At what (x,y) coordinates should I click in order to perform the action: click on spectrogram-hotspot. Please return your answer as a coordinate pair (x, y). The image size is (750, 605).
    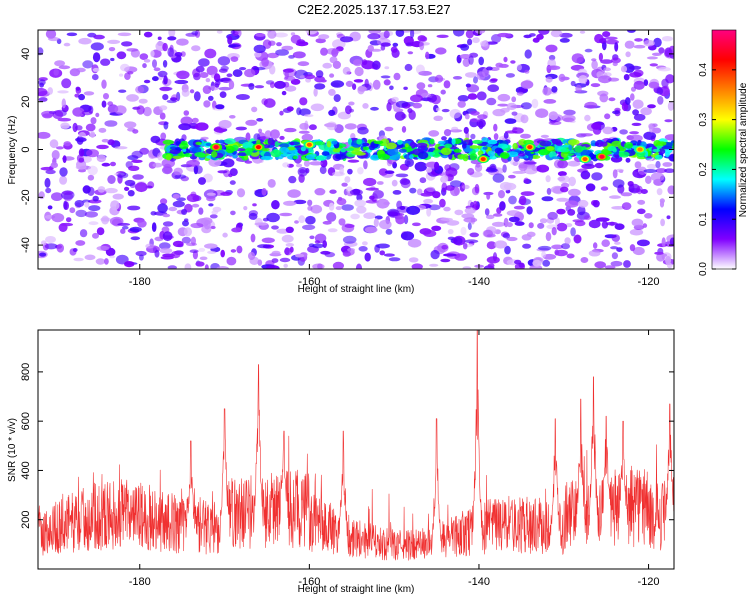
    Looking at the image, I should click on (216, 147).